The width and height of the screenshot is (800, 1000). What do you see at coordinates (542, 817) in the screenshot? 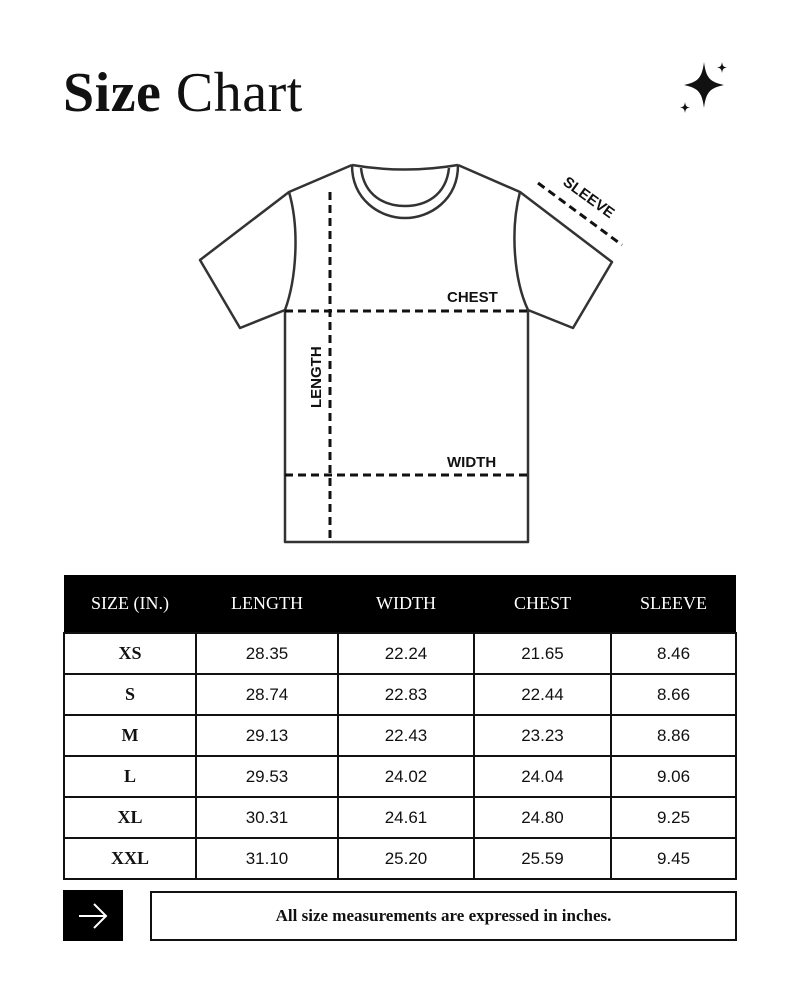
I see `cell-chest: 24.80` at bounding box center [542, 817].